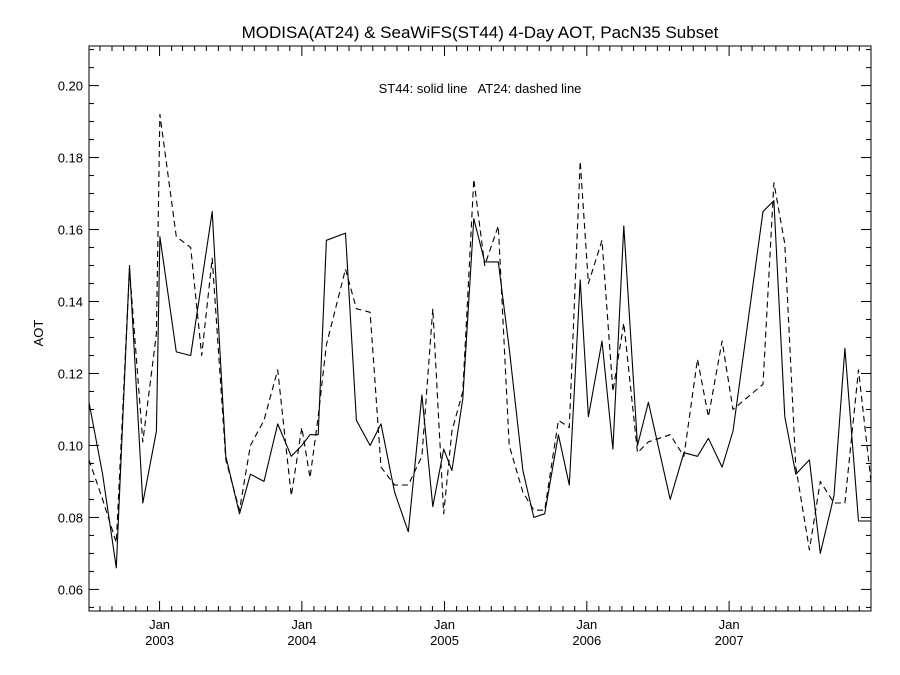  What do you see at coordinates (70, 158) in the screenshot?
I see `y-tick-label: 0.18` at bounding box center [70, 158].